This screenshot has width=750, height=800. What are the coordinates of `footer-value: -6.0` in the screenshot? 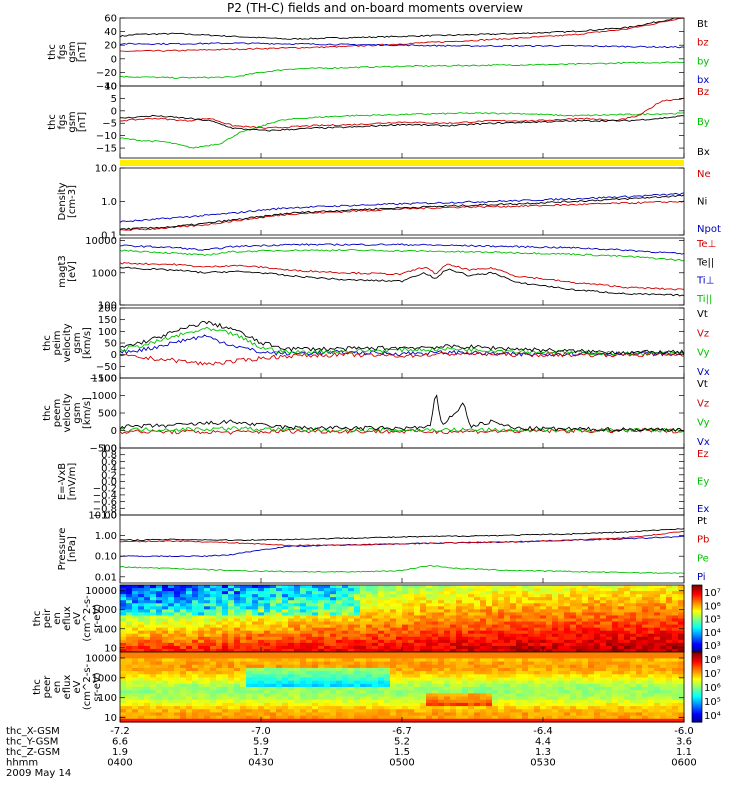 It's located at (684, 731).